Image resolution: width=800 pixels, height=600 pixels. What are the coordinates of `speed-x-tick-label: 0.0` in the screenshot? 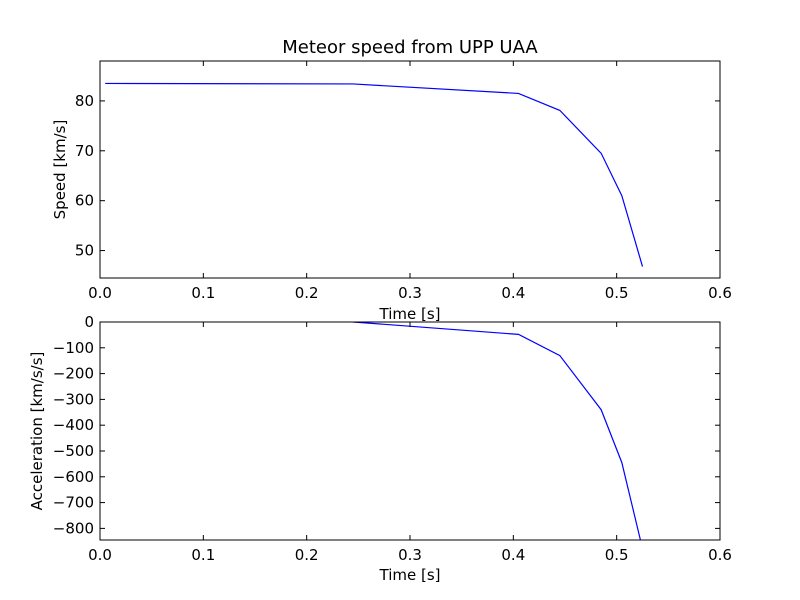 It's located at (100, 293).